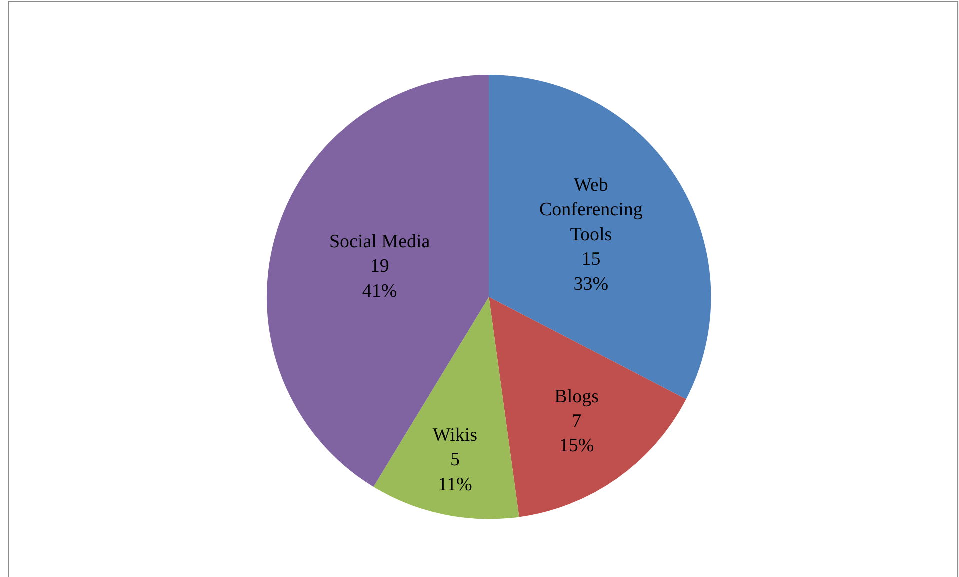 The width and height of the screenshot is (959, 577). What do you see at coordinates (591, 210) in the screenshot?
I see `slice-label: Web Conferencing Tools` at bounding box center [591, 210].